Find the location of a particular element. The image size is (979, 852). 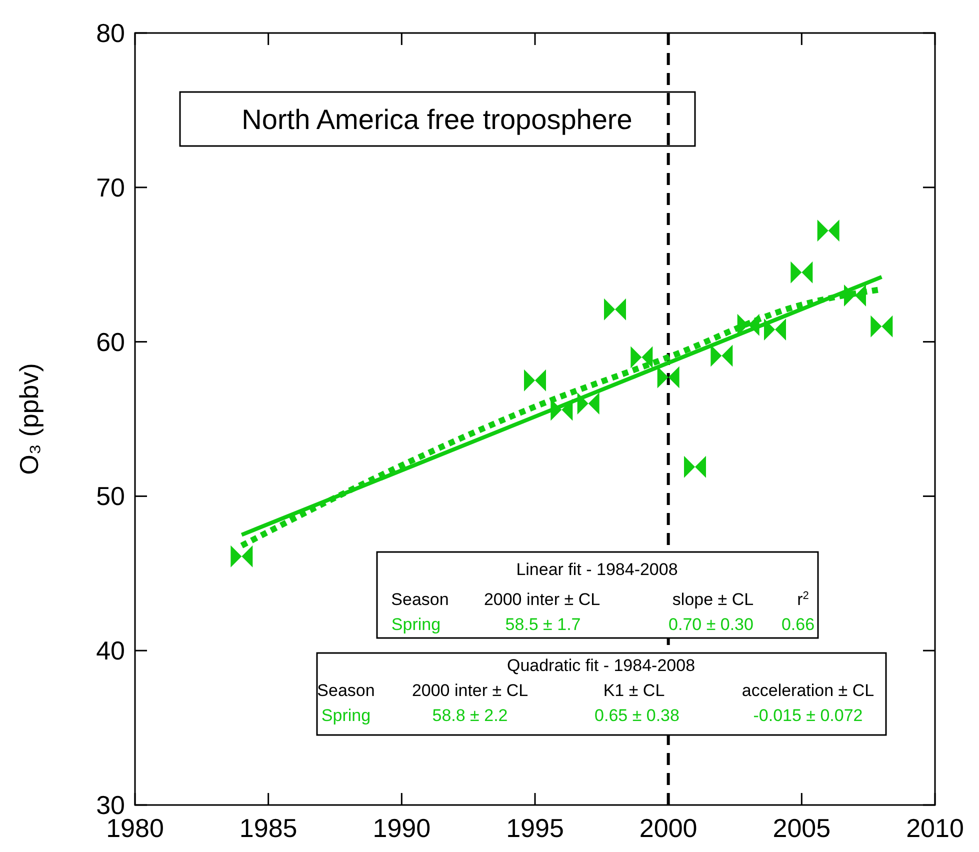

x-tick-label: 1990 is located at coordinates (401, 828).